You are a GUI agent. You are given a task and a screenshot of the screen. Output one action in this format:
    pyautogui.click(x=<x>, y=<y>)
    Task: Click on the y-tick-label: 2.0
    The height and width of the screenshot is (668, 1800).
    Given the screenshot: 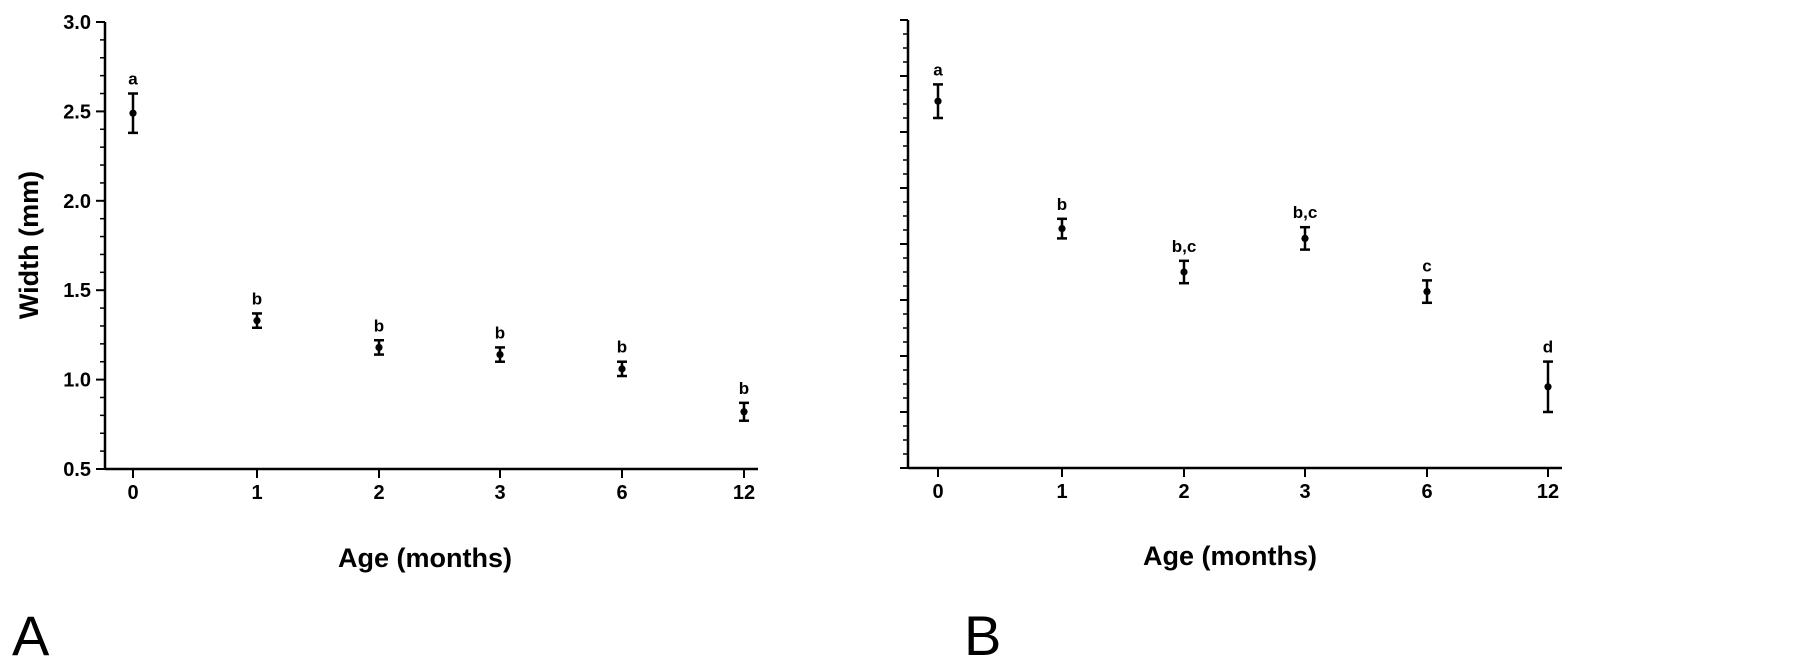 What is the action you would take?
    pyautogui.click(x=77, y=202)
    